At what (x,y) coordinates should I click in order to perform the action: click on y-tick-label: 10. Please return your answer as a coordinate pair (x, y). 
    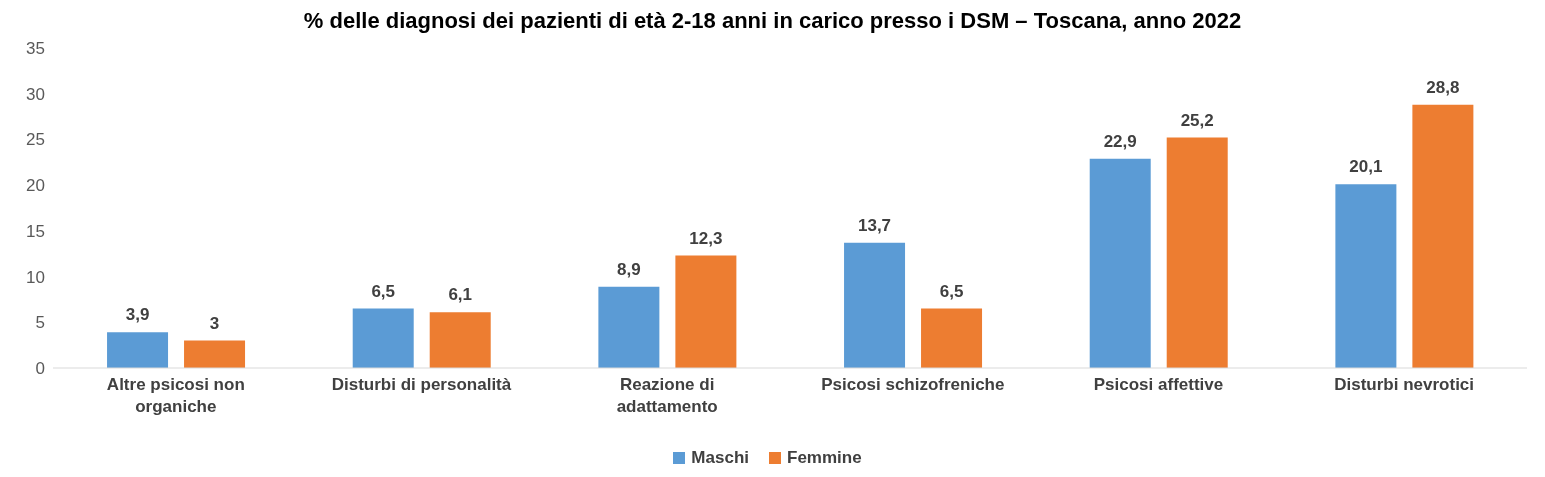
    Looking at the image, I should click on (35, 277).